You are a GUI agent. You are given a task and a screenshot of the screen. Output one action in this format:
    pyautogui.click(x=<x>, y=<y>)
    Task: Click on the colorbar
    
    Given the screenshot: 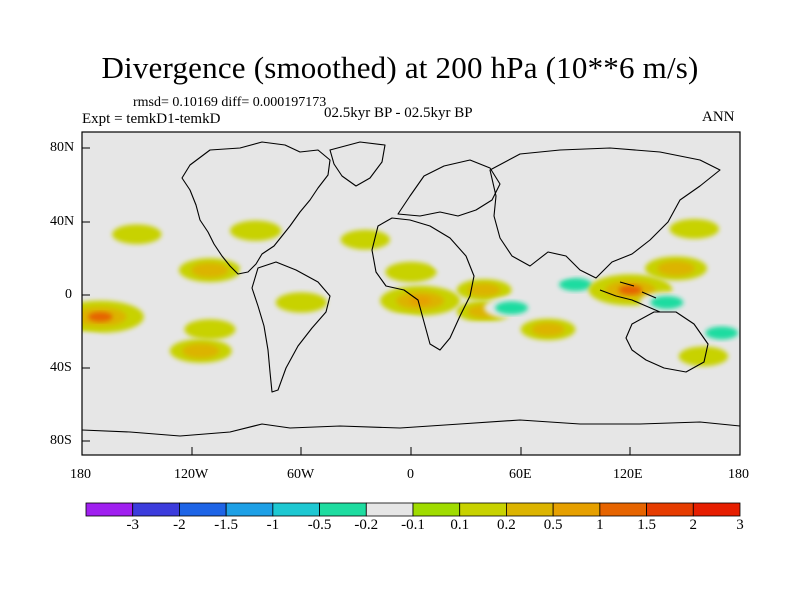 What is the action you would take?
    pyautogui.click(x=413, y=509)
    